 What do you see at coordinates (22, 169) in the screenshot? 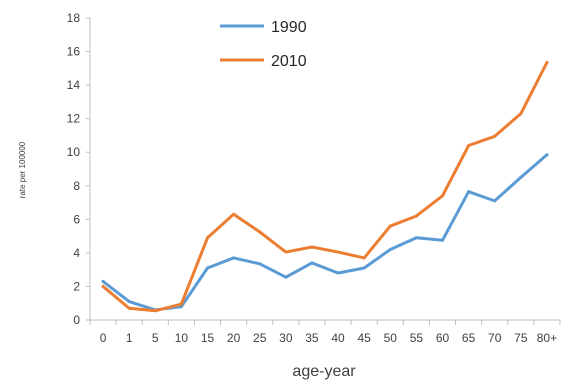
I see `y-axis-title: rate per 100000` at bounding box center [22, 169].